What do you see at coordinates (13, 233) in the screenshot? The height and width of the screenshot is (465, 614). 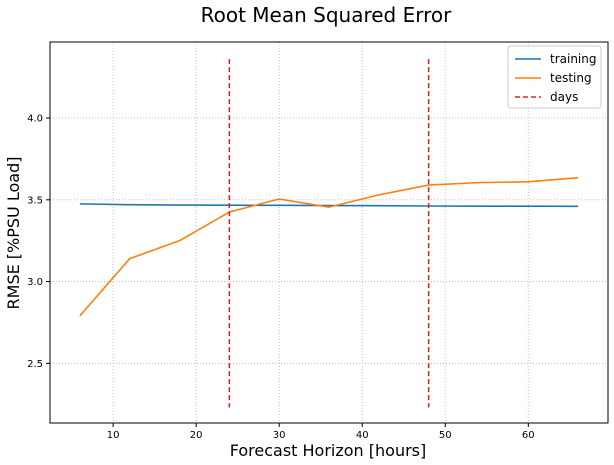 I see `y-axis-label: RMSE [%PSU Load]` at bounding box center [13, 233].